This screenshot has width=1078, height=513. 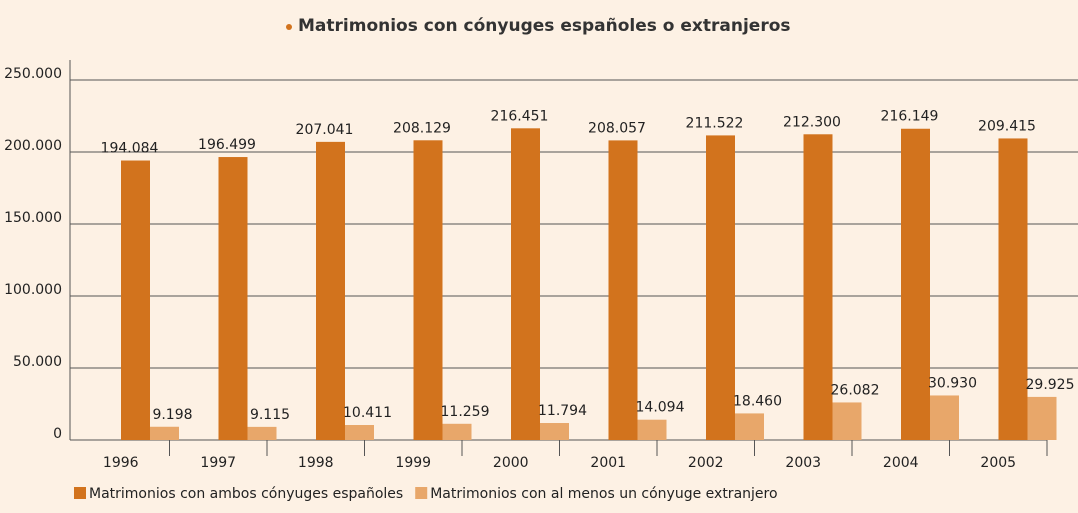 I want to click on legend-label: Matrimonios con ambos cónyuges españoles, so click(x=246, y=494).